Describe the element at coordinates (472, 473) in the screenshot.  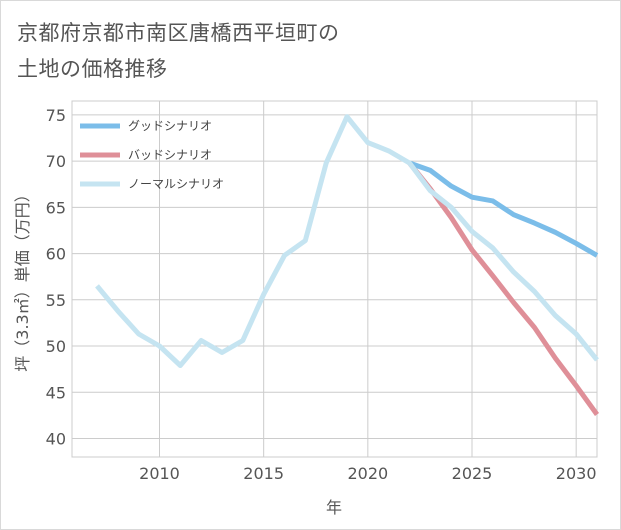
I see `x-tick-label: 2025` at that location.